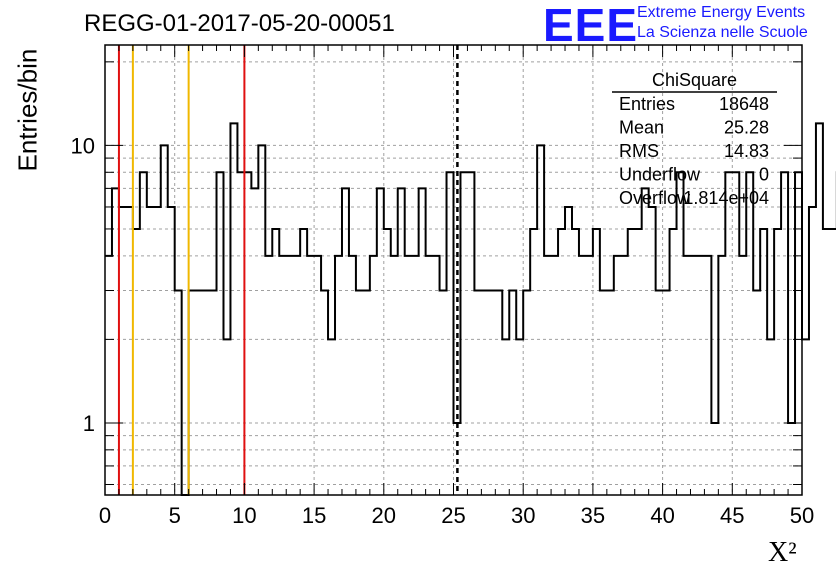 Image resolution: width=836 pixels, height=572 pixels. I want to click on x-tick-label: 45, so click(732, 515).